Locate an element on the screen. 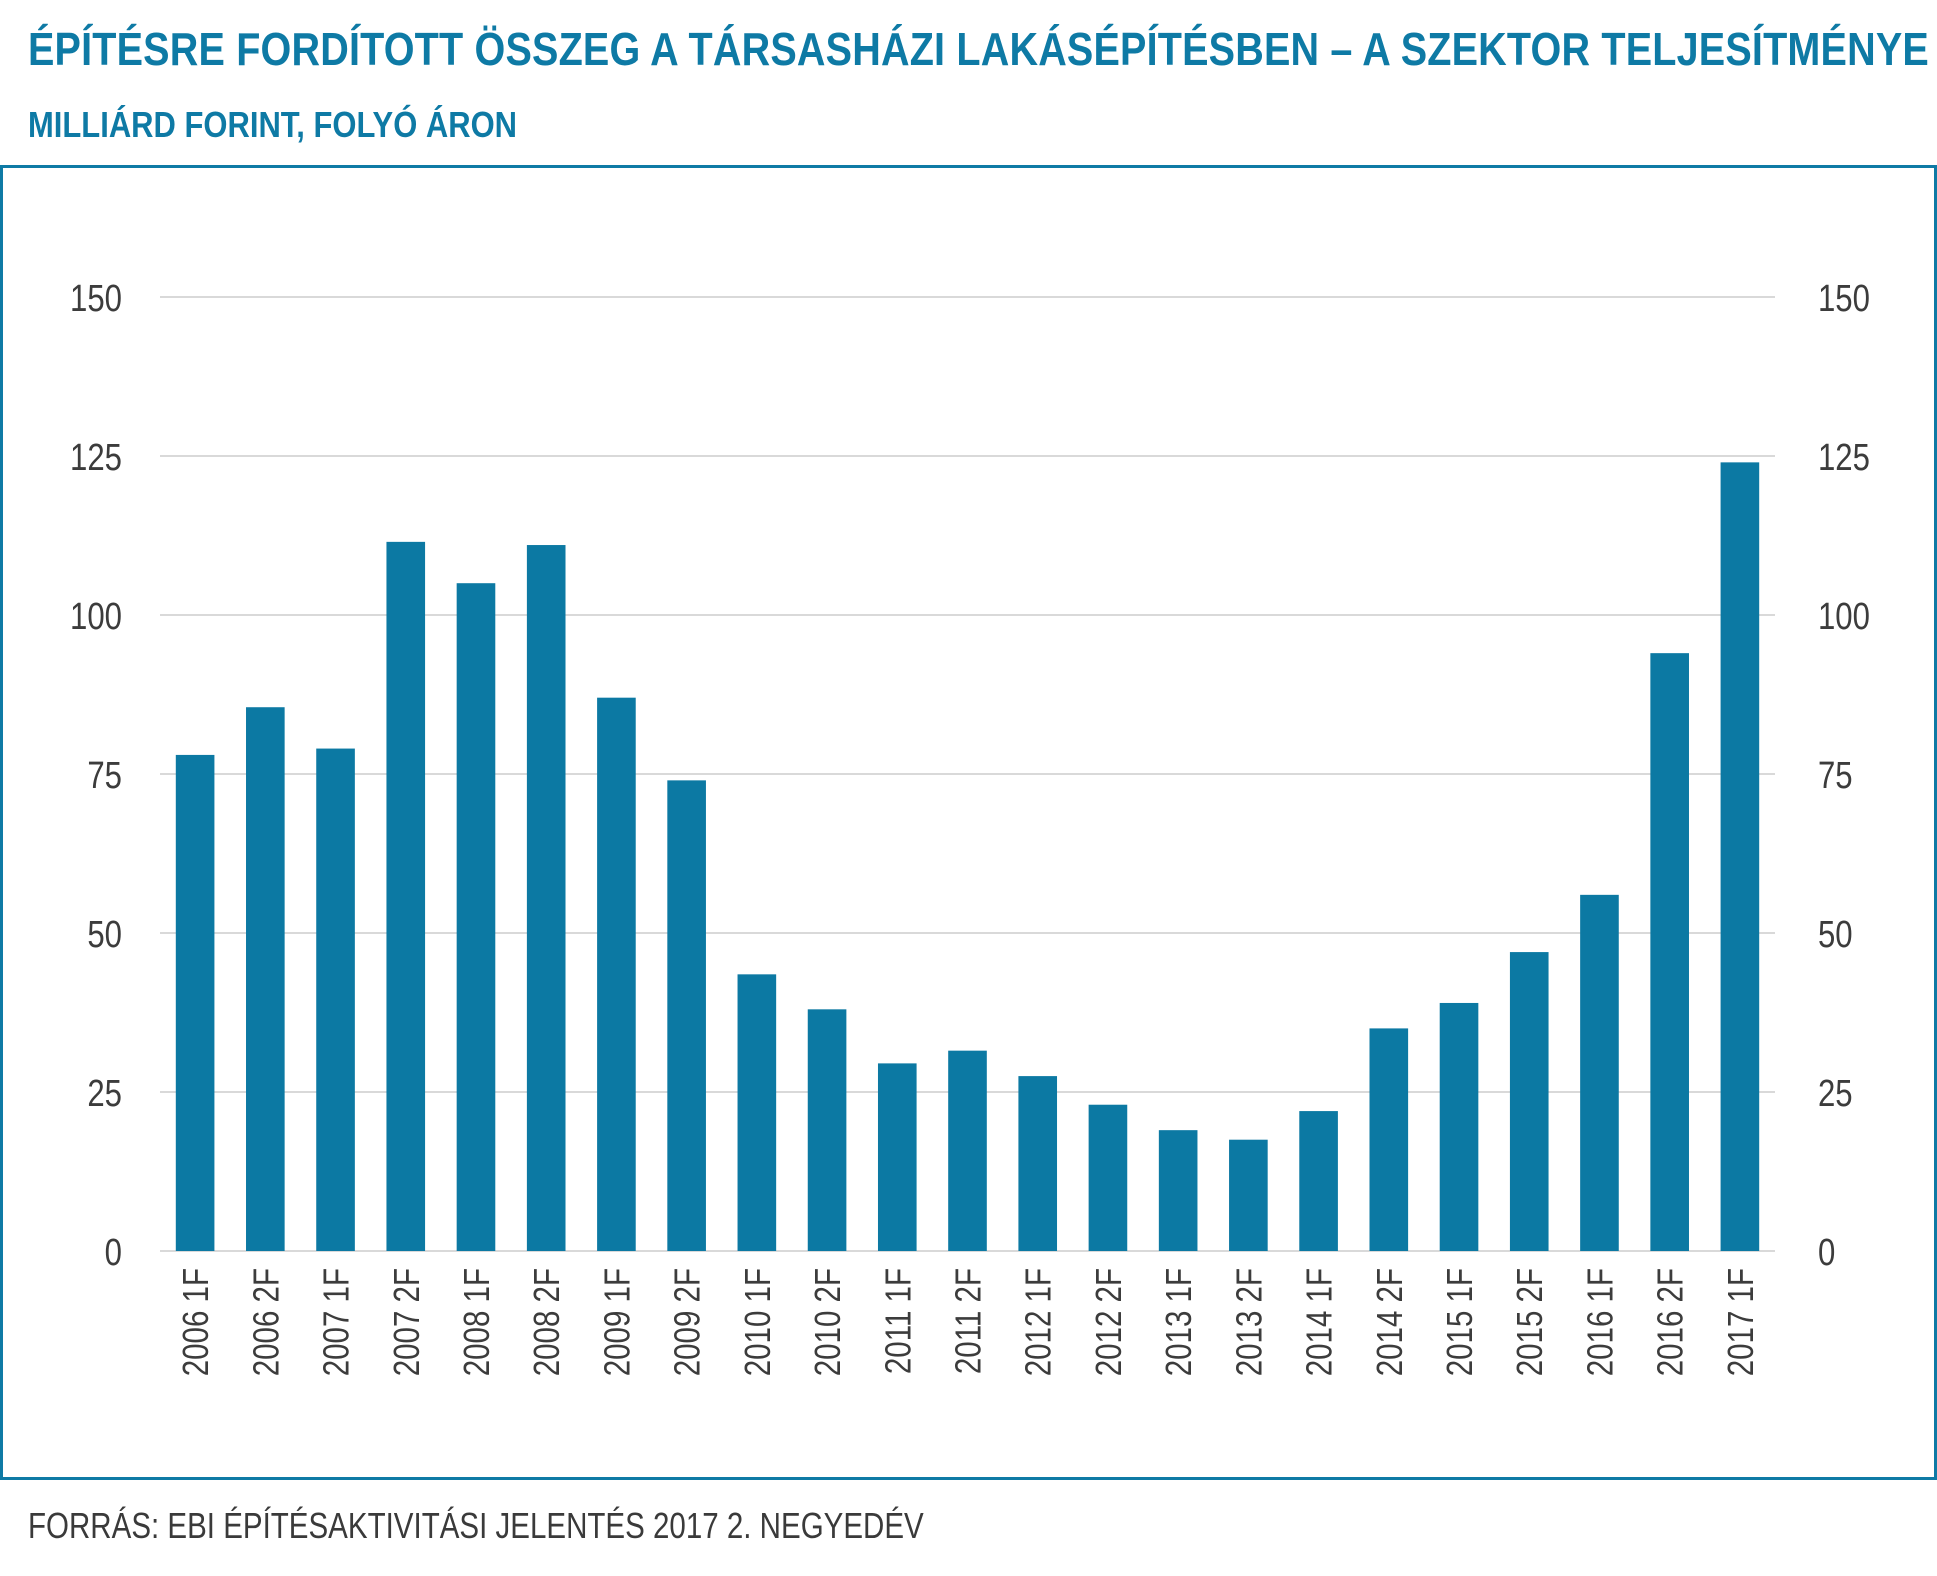  y-tick-left-50: 50 is located at coordinates (104, 935).